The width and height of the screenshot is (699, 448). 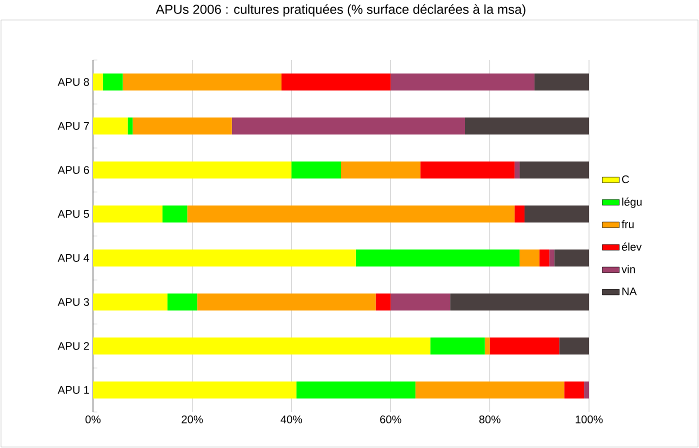 I want to click on x-tick-label: 20%, so click(x=192, y=420).